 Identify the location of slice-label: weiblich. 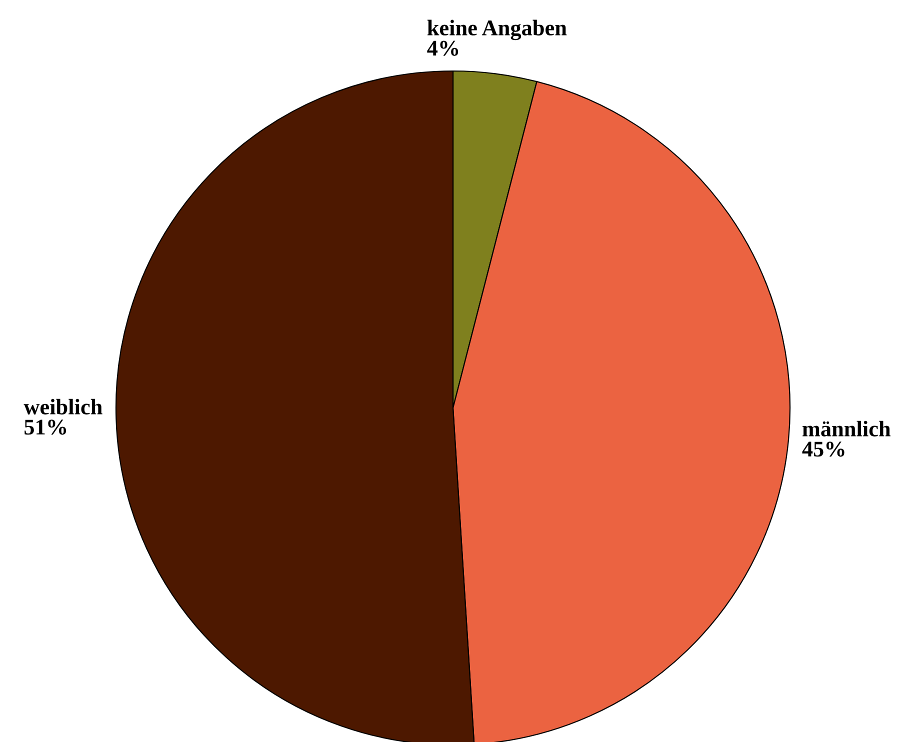
(63, 406).